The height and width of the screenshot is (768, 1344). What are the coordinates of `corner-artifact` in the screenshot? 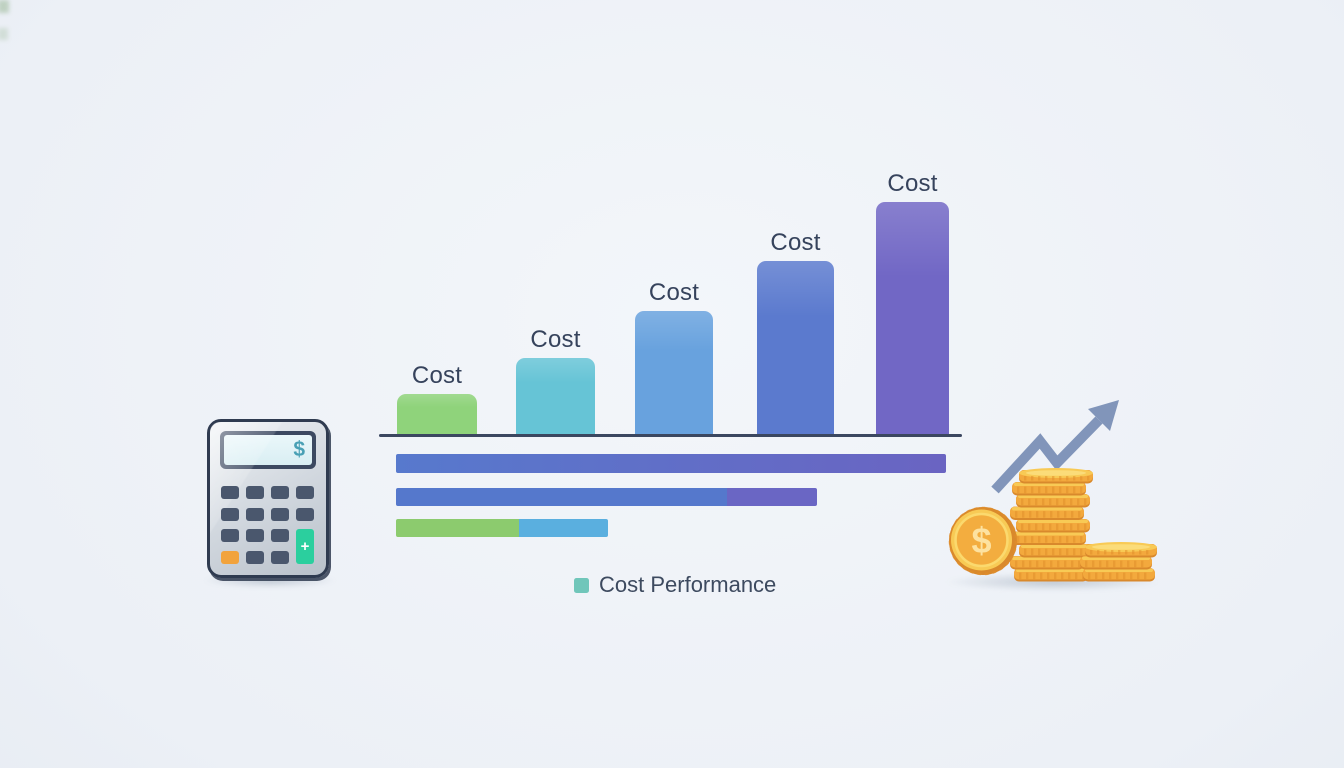 It's located at (4, 34).